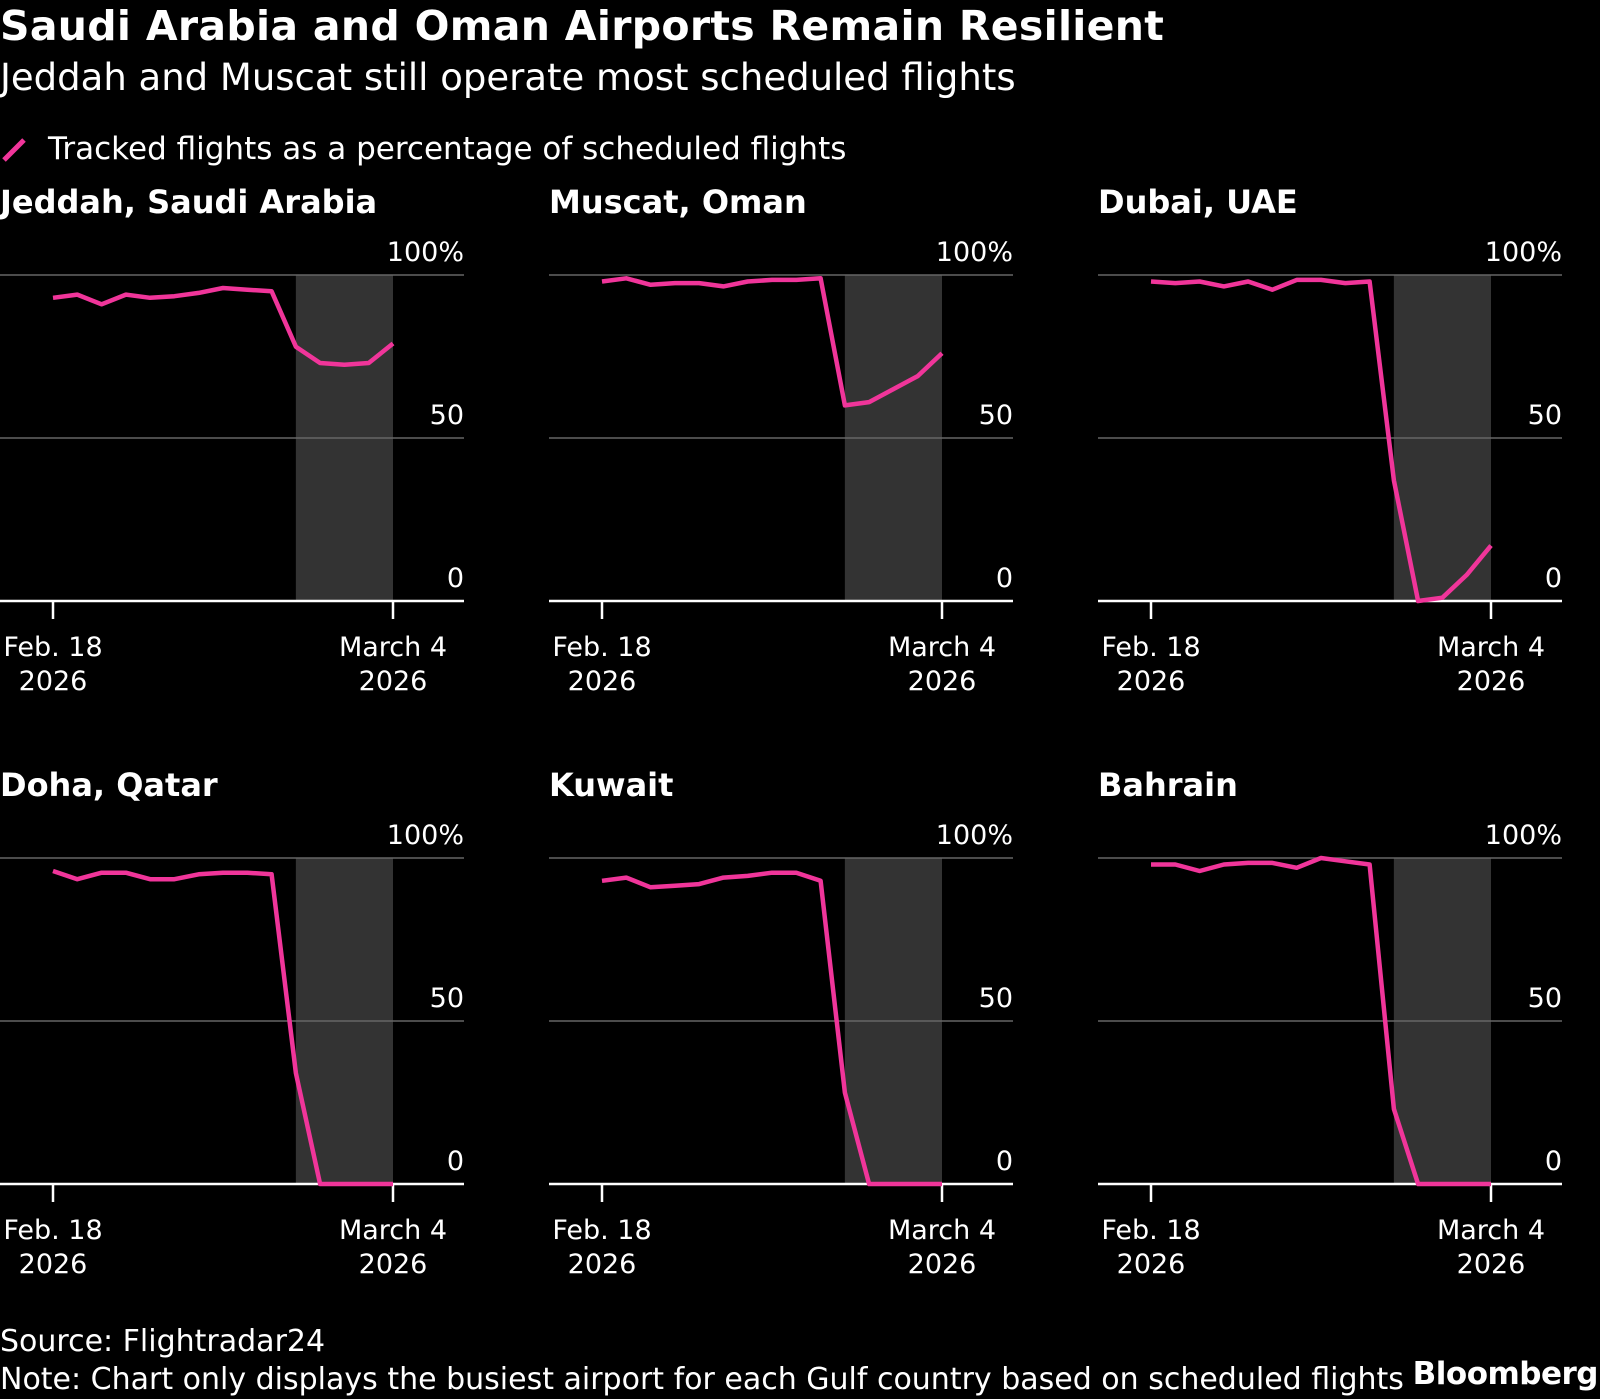  Describe the element at coordinates (1168, 785) in the screenshot. I see `panel-title: Bahrain` at that location.